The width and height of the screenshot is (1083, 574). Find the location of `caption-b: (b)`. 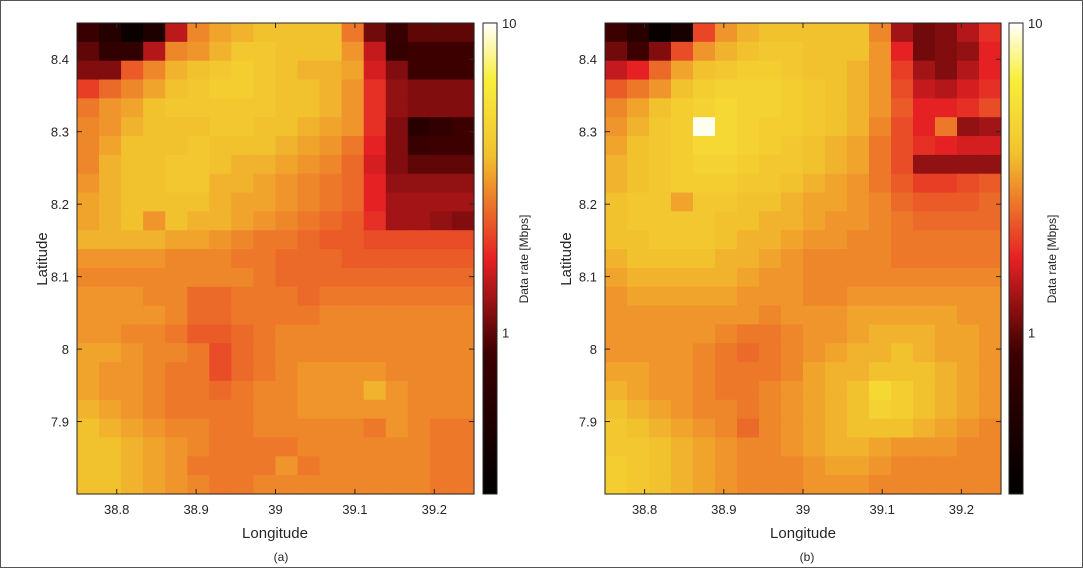

caption-b: (b) is located at coordinates (807, 557).